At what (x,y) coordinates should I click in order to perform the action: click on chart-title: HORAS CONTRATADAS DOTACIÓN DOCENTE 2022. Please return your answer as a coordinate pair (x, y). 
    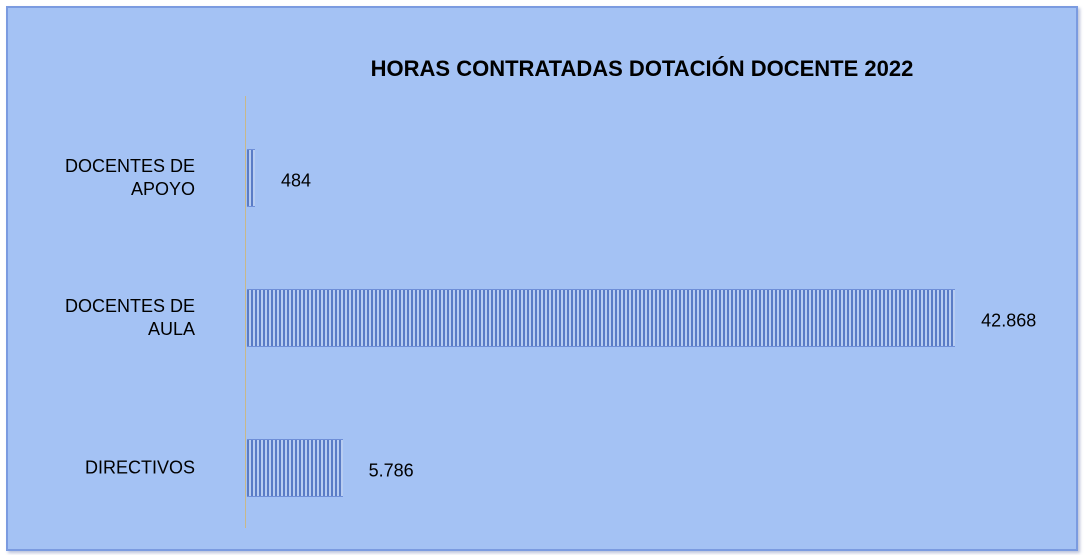
    Looking at the image, I should click on (642, 68).